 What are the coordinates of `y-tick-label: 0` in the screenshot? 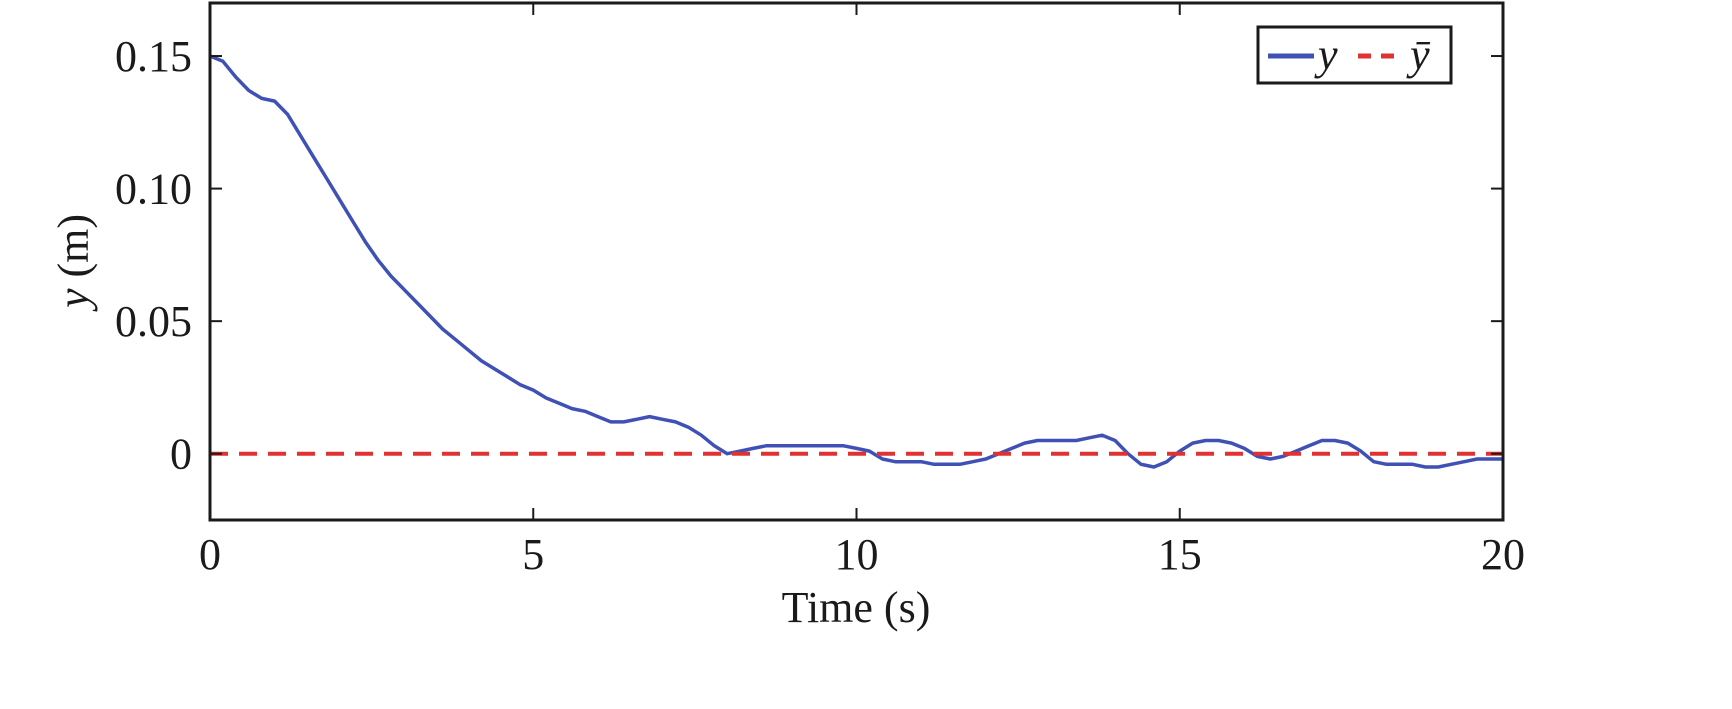 It's located at (181, 454).